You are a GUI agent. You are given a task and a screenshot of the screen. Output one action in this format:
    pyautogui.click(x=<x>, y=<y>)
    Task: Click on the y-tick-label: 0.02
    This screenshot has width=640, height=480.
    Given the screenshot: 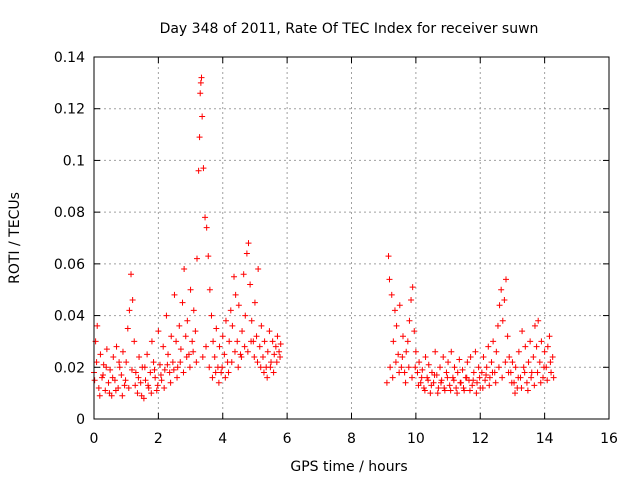 What is the action you would take?
    pyautogui.click(x=69, y=368)
    